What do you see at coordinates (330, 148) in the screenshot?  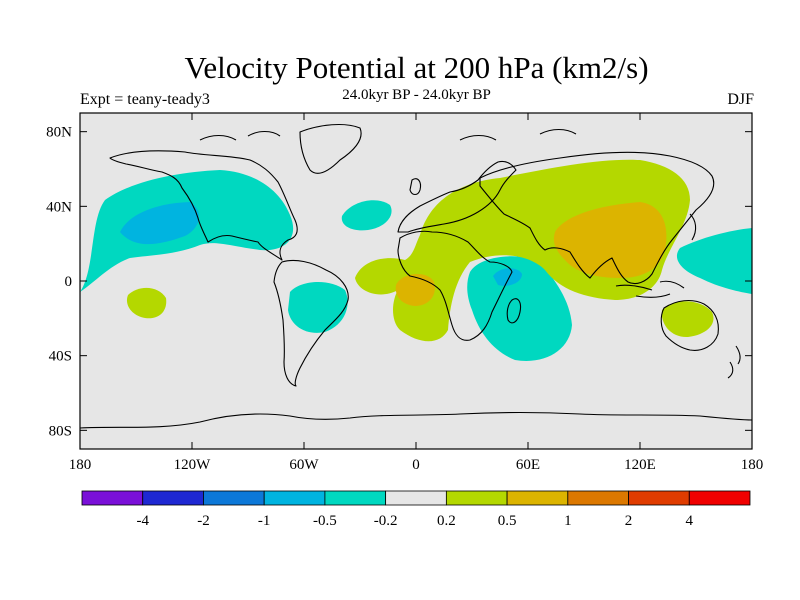 I see `coastline-greenland` at bounding box center [330, 148].